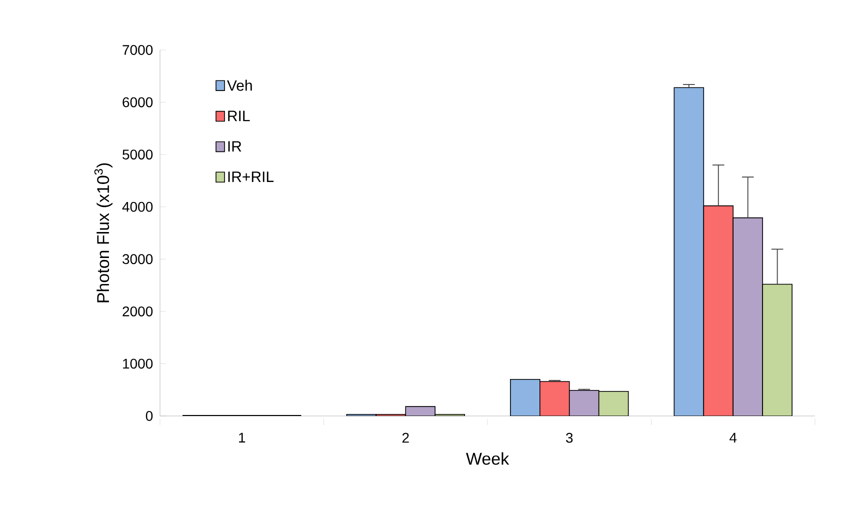 The width and height of the screenshot is (841, 510). What do you see at coordinates (137, 259) in the screenshot?
I see `y-tick-label: 3000` at bounding box center [137, 259].